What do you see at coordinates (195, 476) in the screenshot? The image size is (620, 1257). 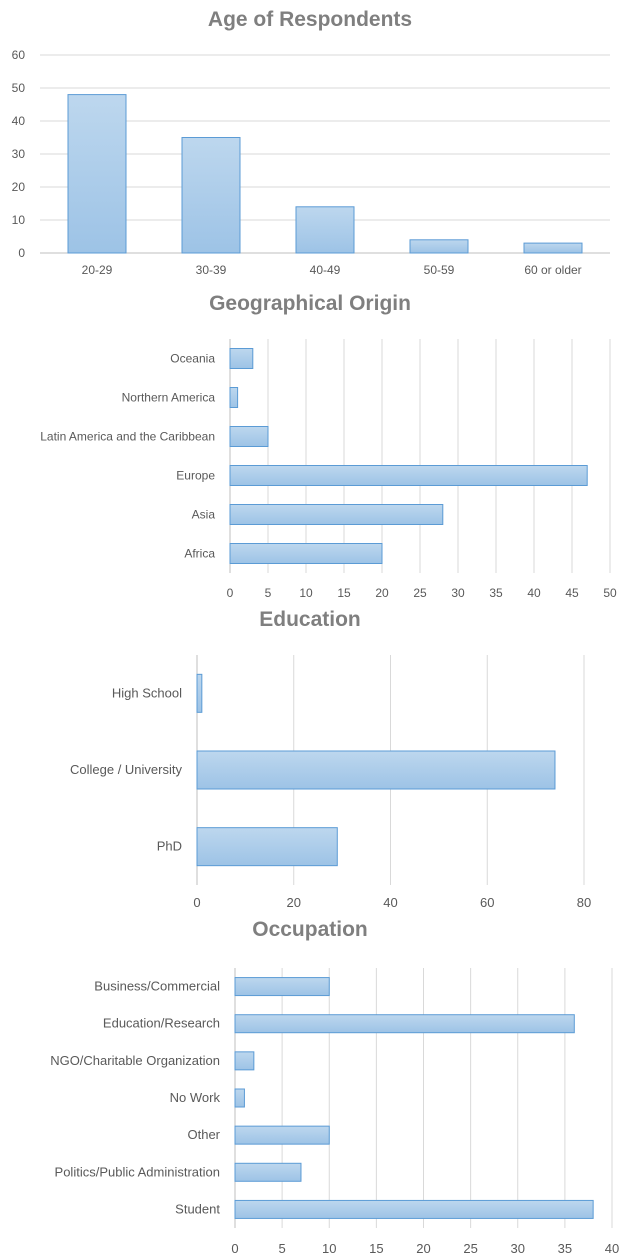 I see `category-label: Europe` at bounding box center [195, 476].